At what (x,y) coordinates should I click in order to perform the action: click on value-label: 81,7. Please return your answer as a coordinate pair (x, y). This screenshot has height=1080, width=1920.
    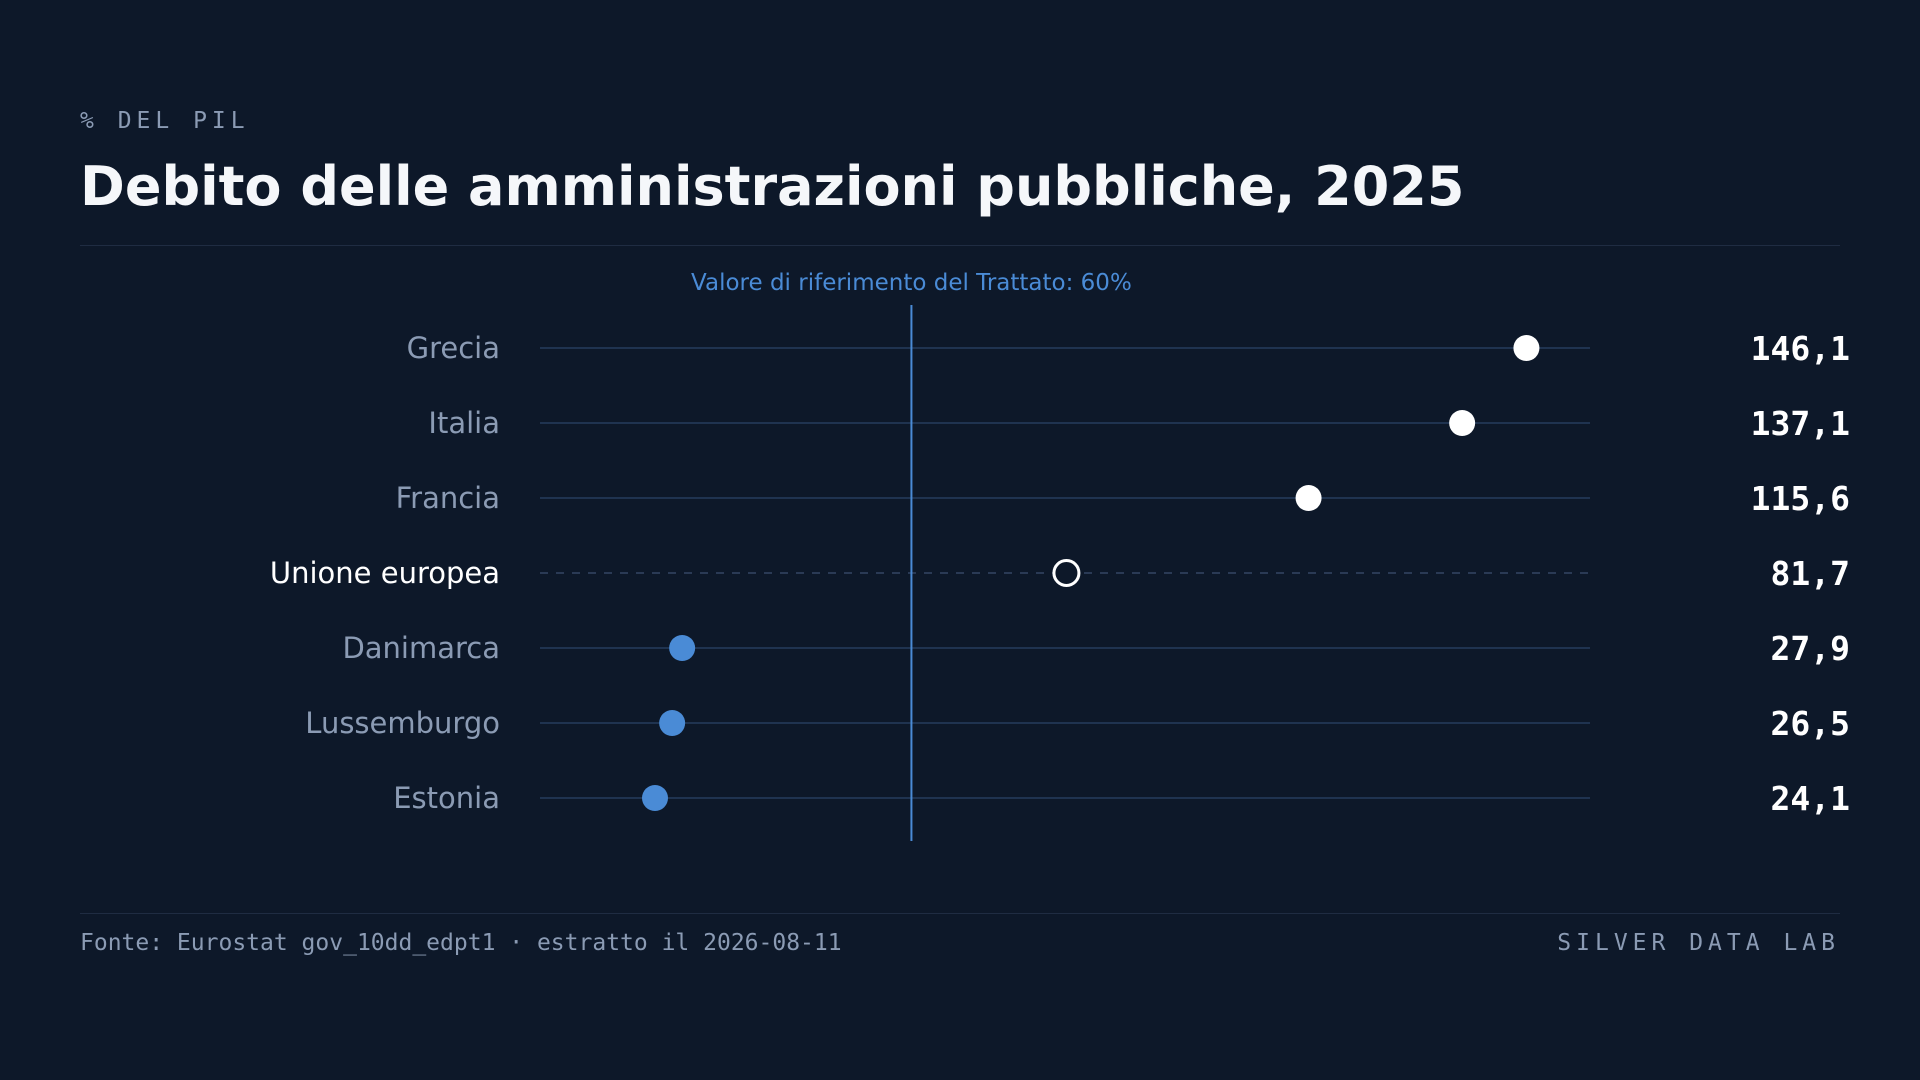
    Looking at the image, I should click on (1810, 573).